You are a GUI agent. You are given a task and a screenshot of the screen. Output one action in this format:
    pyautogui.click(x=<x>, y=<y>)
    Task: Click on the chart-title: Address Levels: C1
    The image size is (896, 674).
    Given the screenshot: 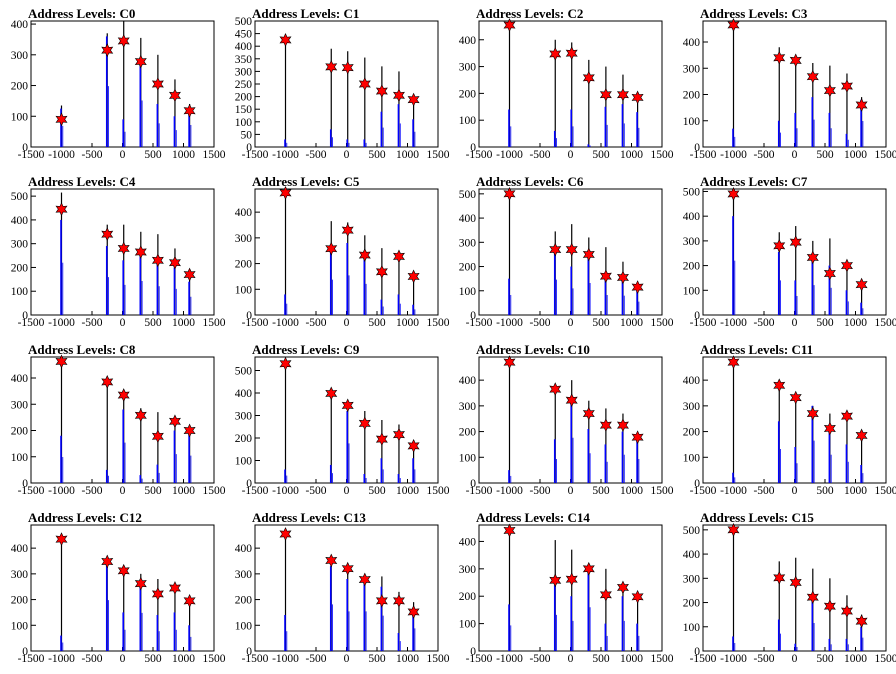 What is the action you would take?
    pyautogui.click(x=305, y=13)
    